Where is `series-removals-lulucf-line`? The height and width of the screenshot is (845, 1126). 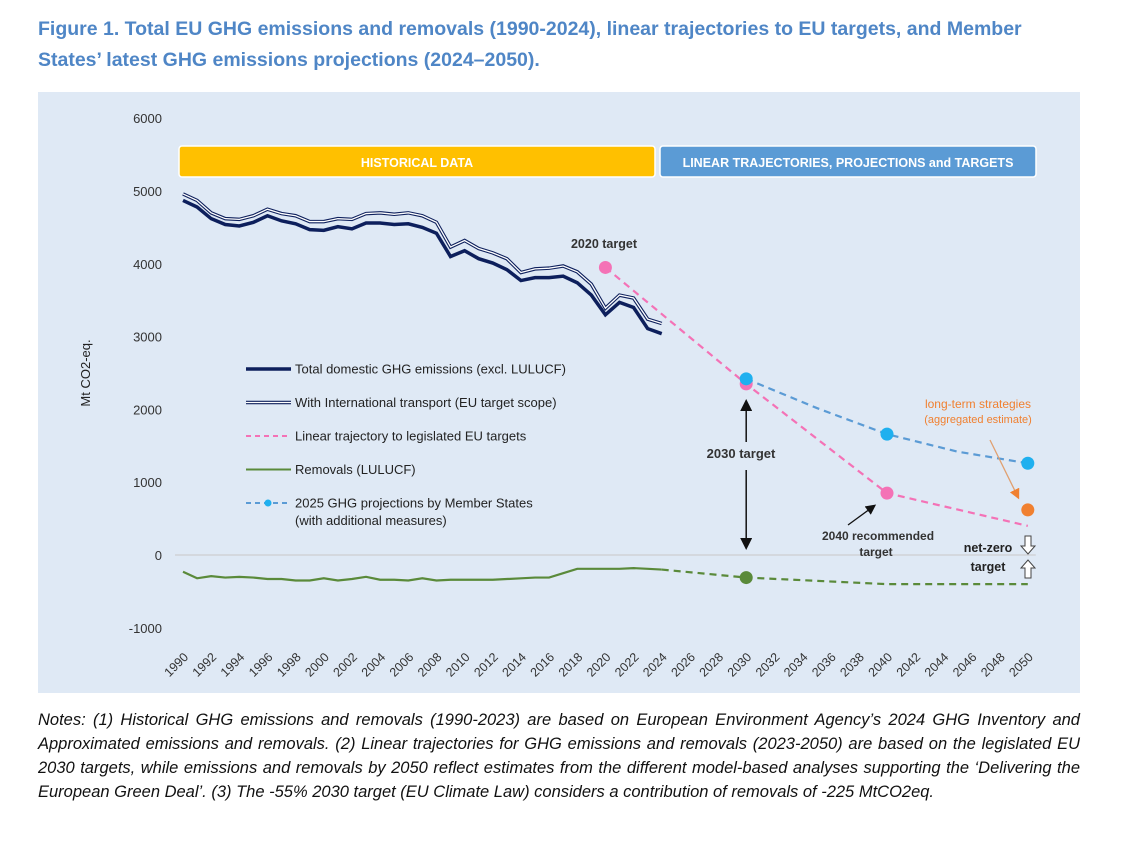
series-removals-lulucf-line is located at coordinates (422, 574).